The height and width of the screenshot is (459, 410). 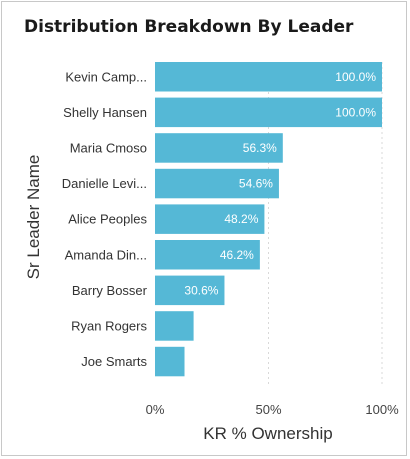 What do you see at coordinates (256, 184) in the screenshot?
I see `data-label: 54.6%` at bounding box center [256, 184].